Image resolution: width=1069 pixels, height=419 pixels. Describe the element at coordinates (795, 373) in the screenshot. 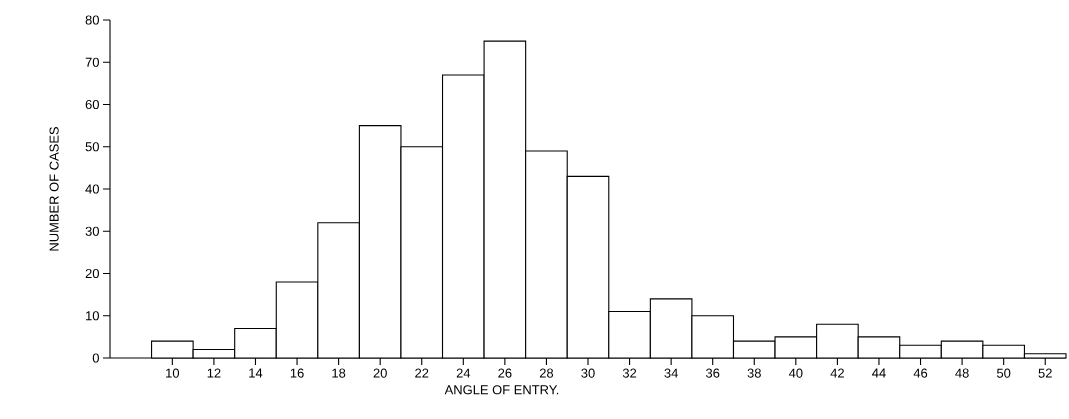

I see `x-tick-label: 40` at that location.